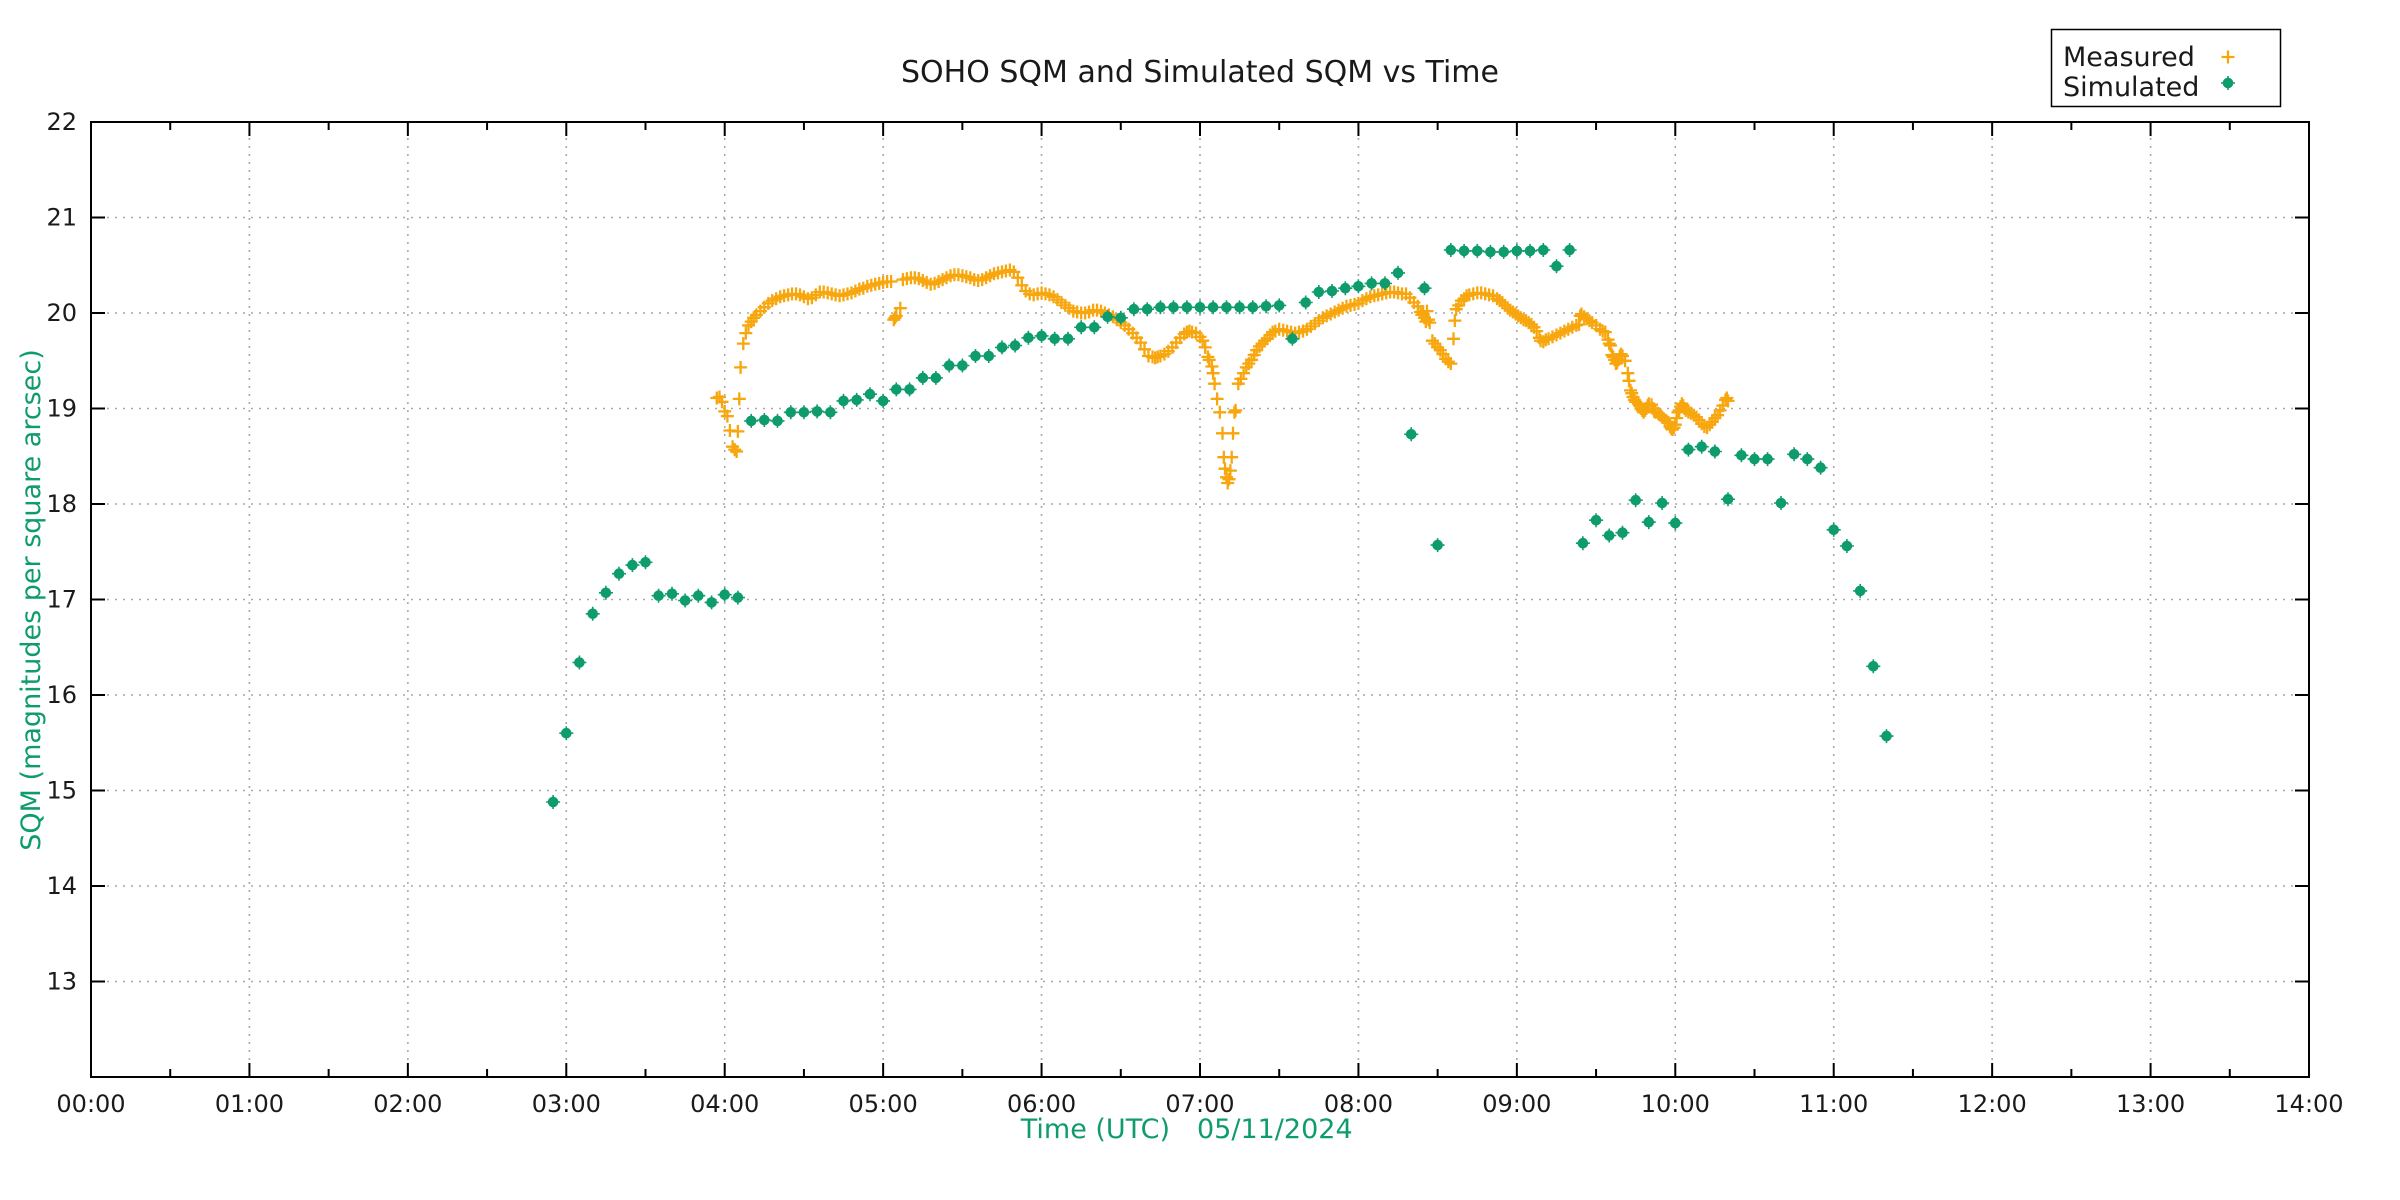 This screenshot has width=2400, height=1200. I want to click on x-tick-label: 08:00, so click(1358, 1104).